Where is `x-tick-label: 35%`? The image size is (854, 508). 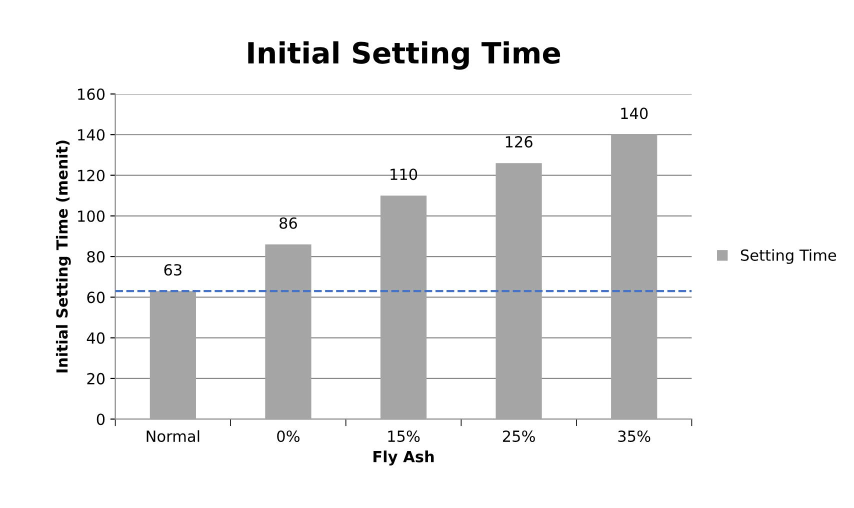 x-tick-label: 35% is located at coordinates (634, 436).